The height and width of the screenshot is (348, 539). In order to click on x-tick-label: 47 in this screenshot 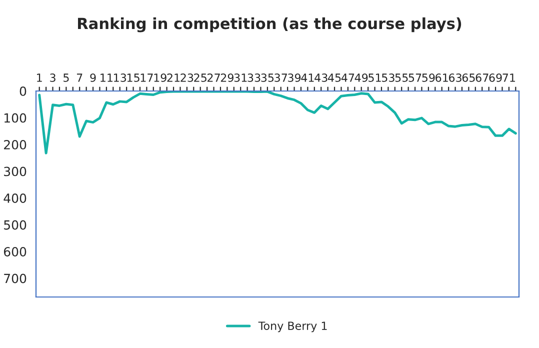, I will do `click(347, 78)`.